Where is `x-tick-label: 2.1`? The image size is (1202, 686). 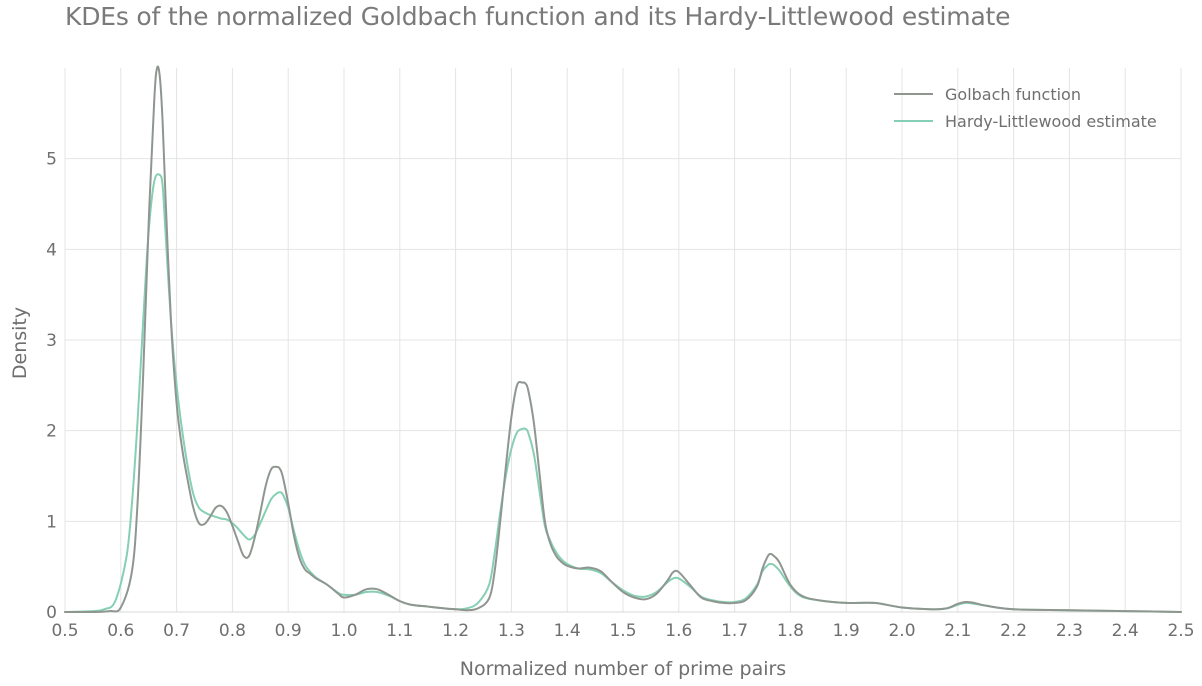
x-tick-label: 2.1 is located at coordinates (957, 631).